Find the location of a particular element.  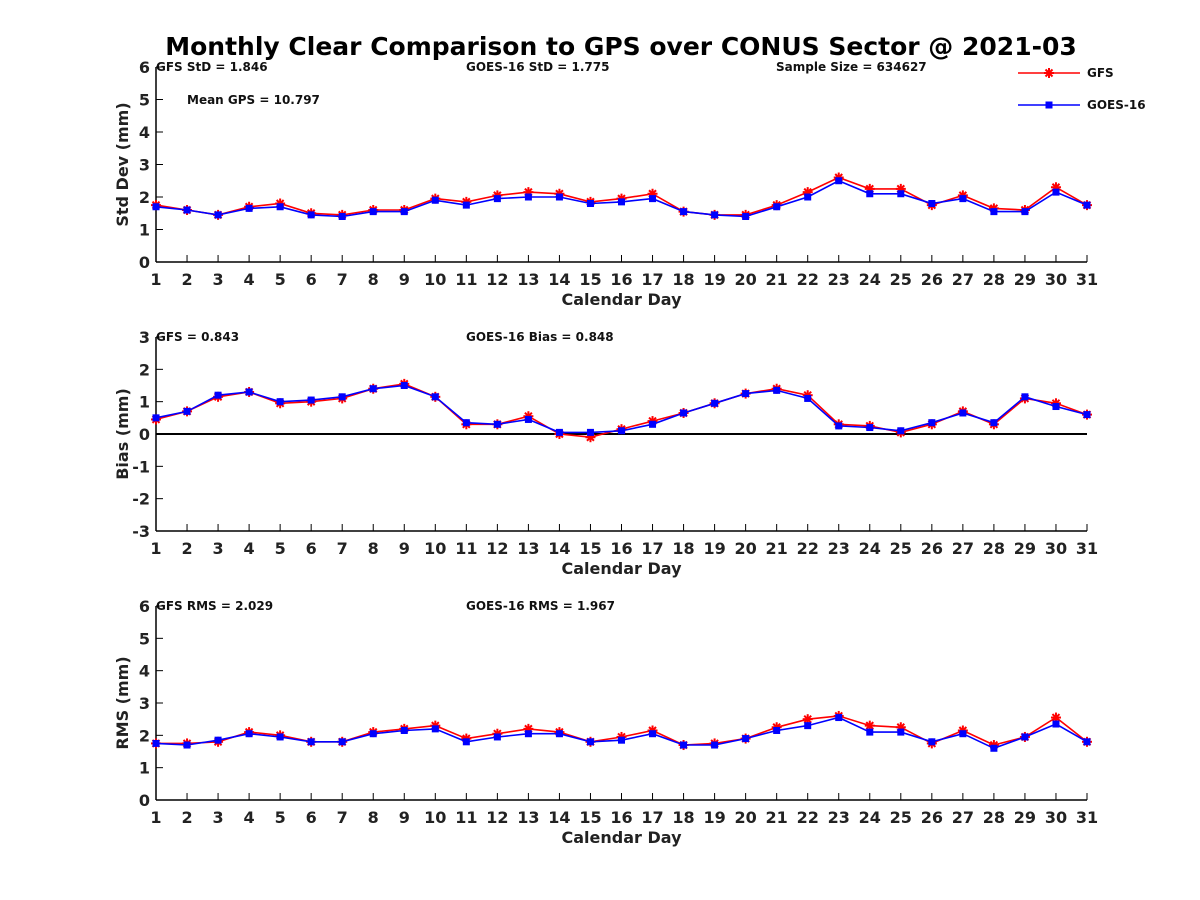

x-tick-label: 18 is located at coordinates (683, 279).